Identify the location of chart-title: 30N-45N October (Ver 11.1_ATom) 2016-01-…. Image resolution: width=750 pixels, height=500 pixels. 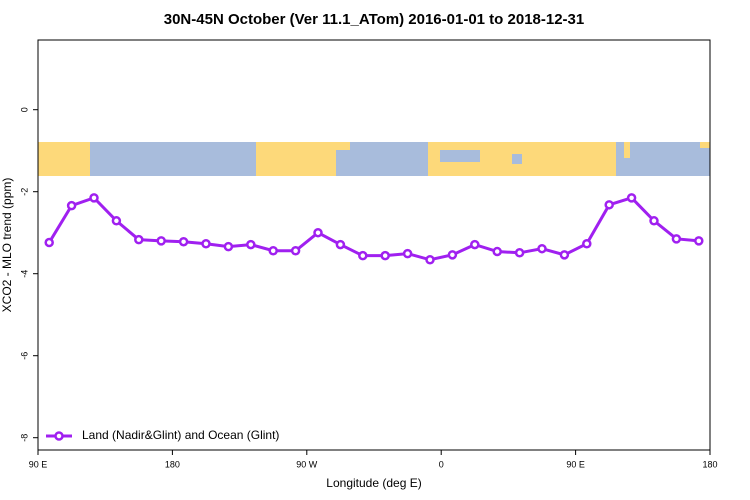
(374, 19).